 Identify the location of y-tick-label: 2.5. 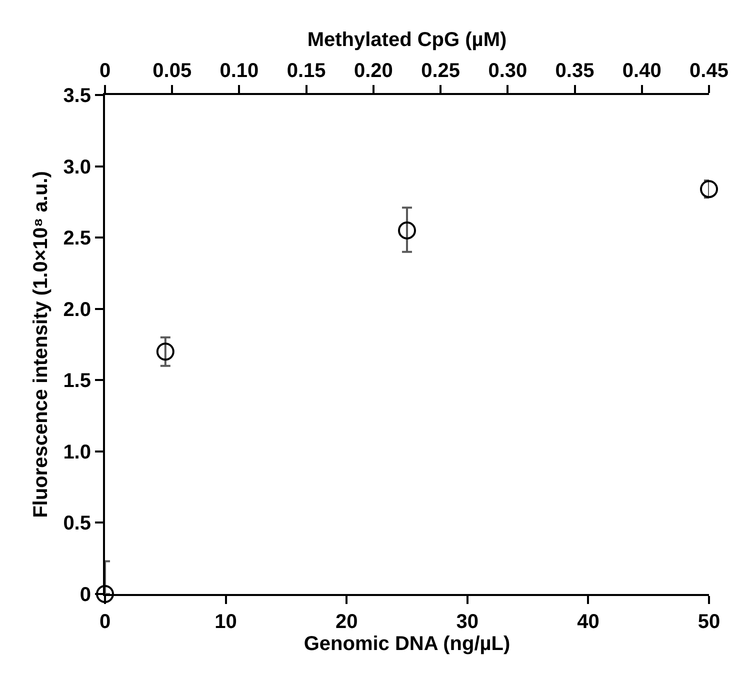
(77, 239).